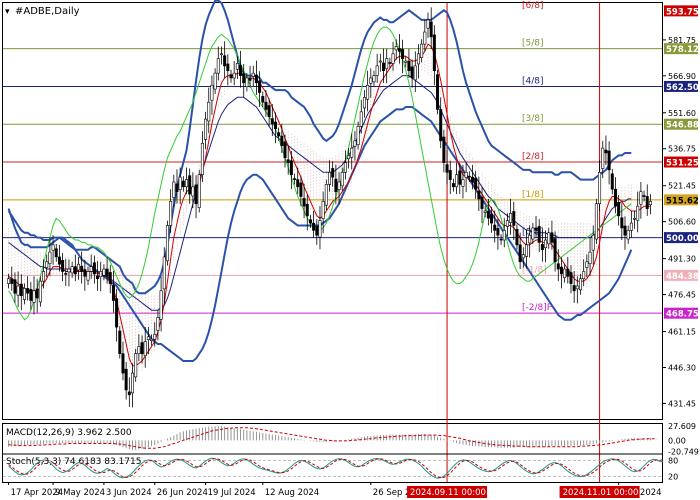 The width and height of the screenshot is (700, 500). Describe the element at coordinates (353, 439) in the screenshot. I see `macd-panel: 27.609 0.00 -20.749` at that location.